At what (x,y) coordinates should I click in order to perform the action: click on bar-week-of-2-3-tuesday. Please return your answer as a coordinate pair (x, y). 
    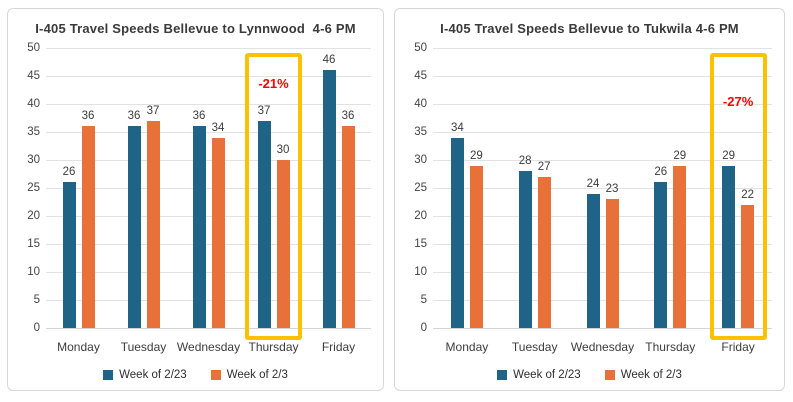
    Looking at the image, I should click on (153, 224).